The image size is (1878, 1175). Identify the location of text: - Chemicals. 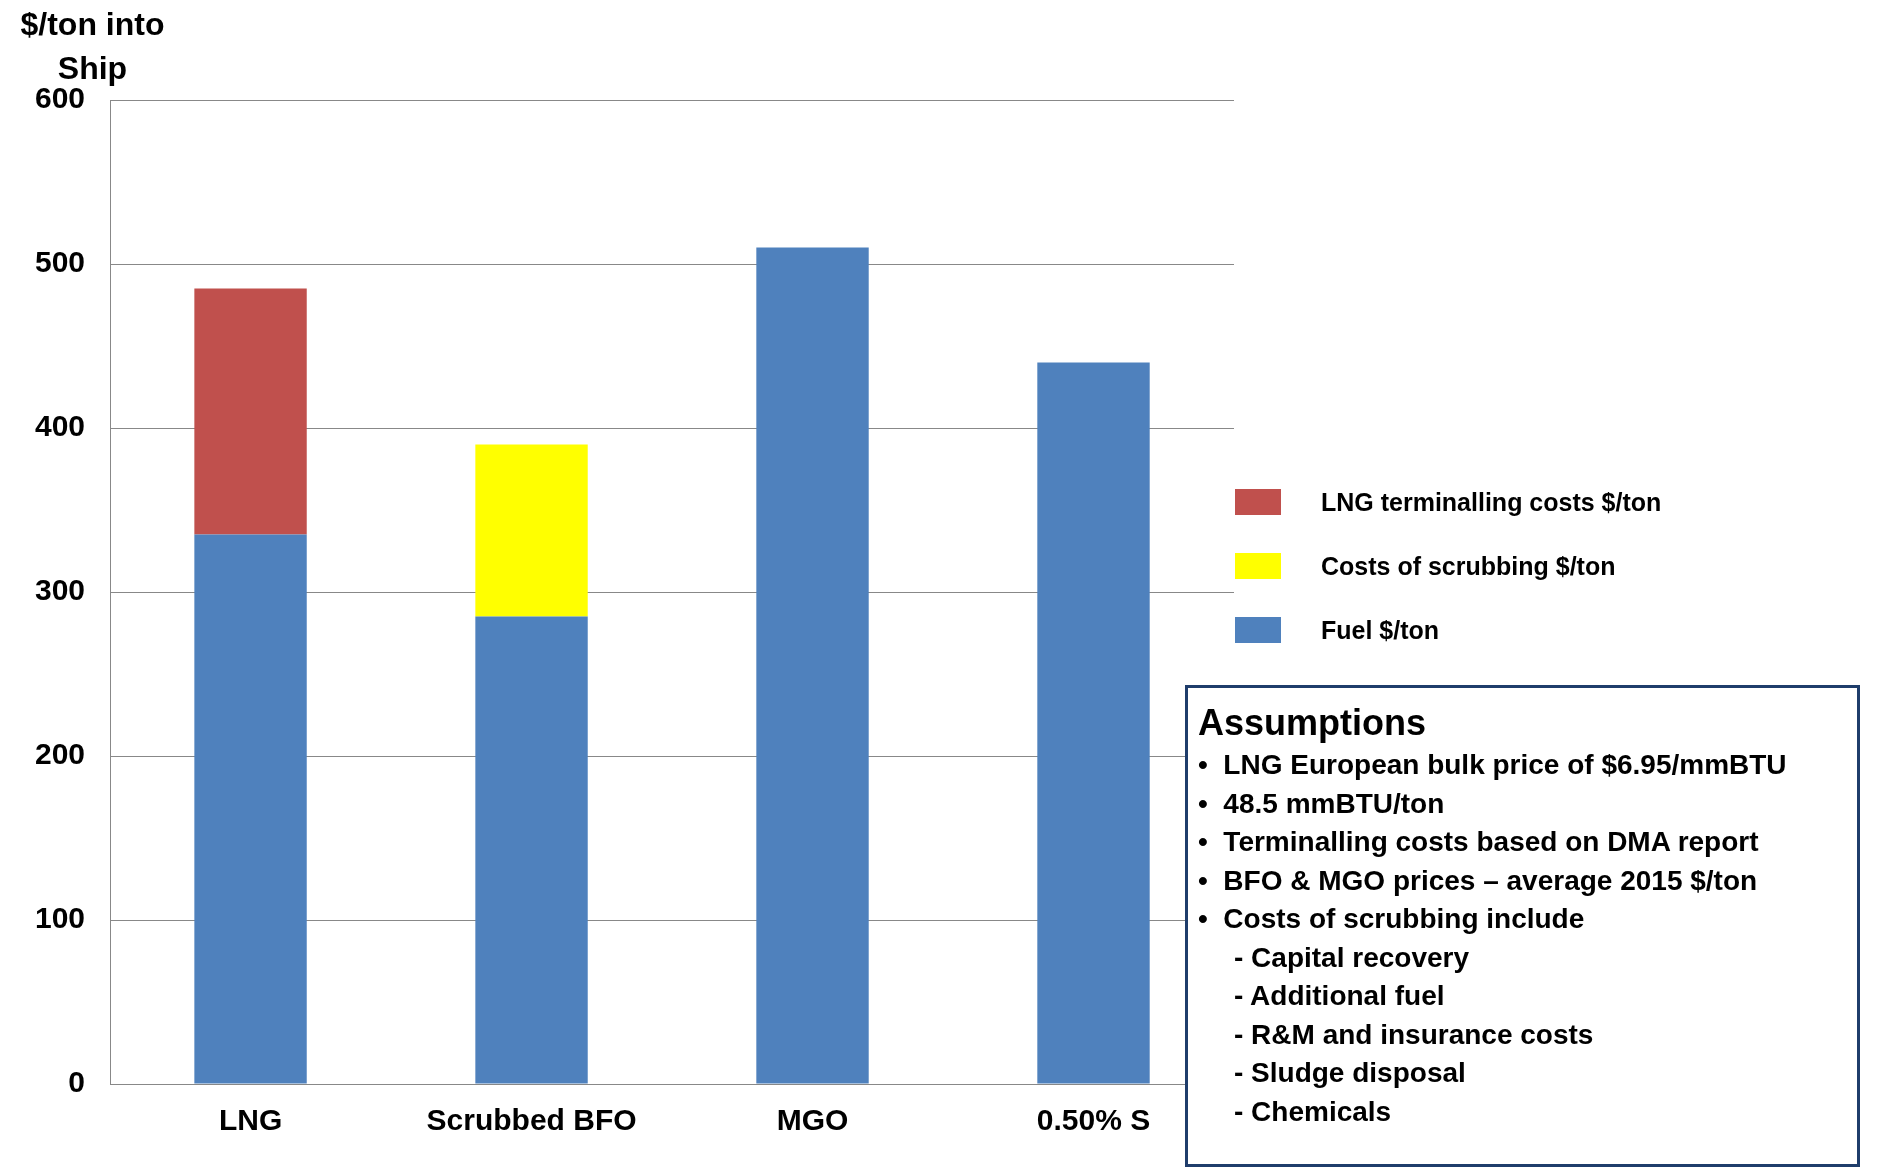
(1313, 1111).